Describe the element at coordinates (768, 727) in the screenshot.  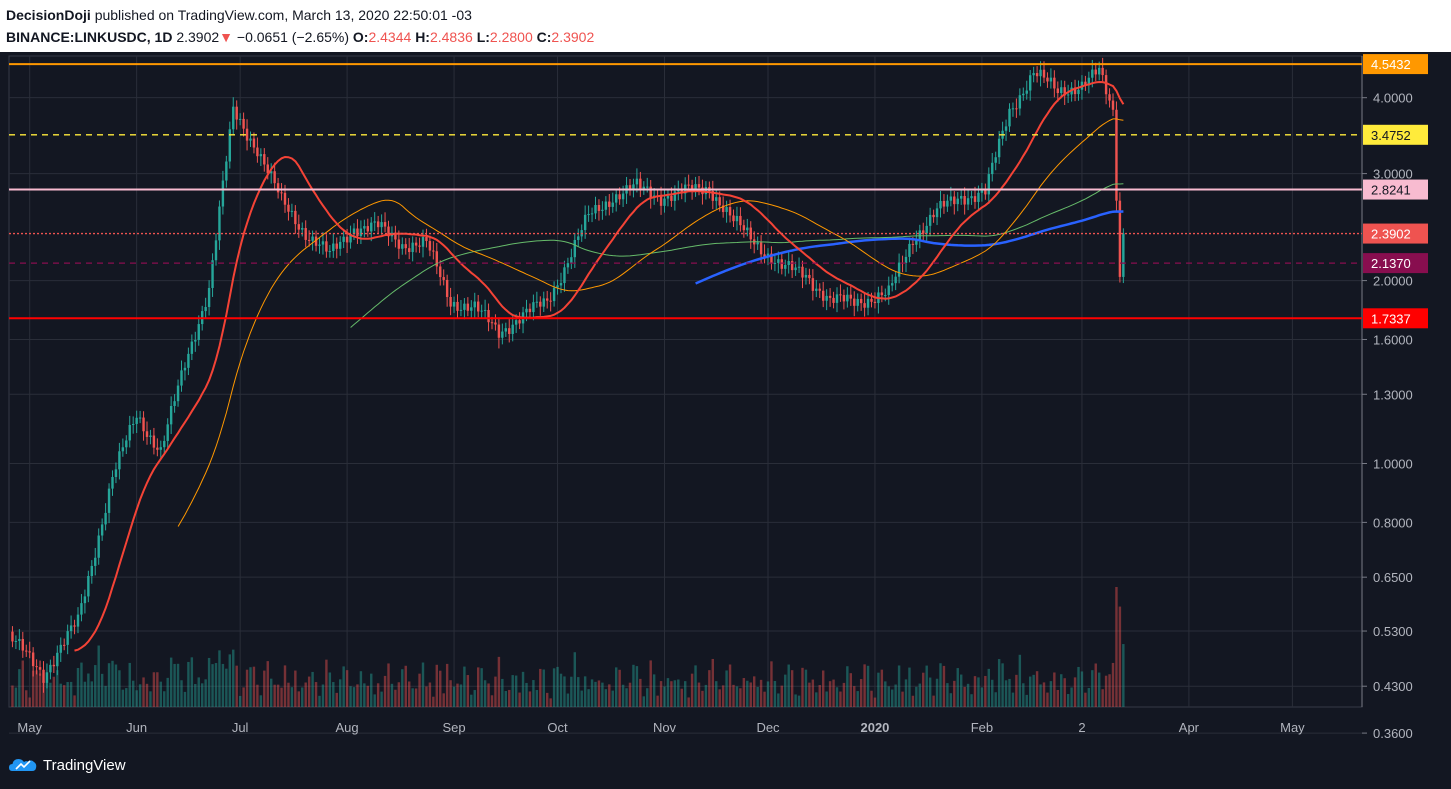
I see `x-axis-tick-label: Dec` at that location.